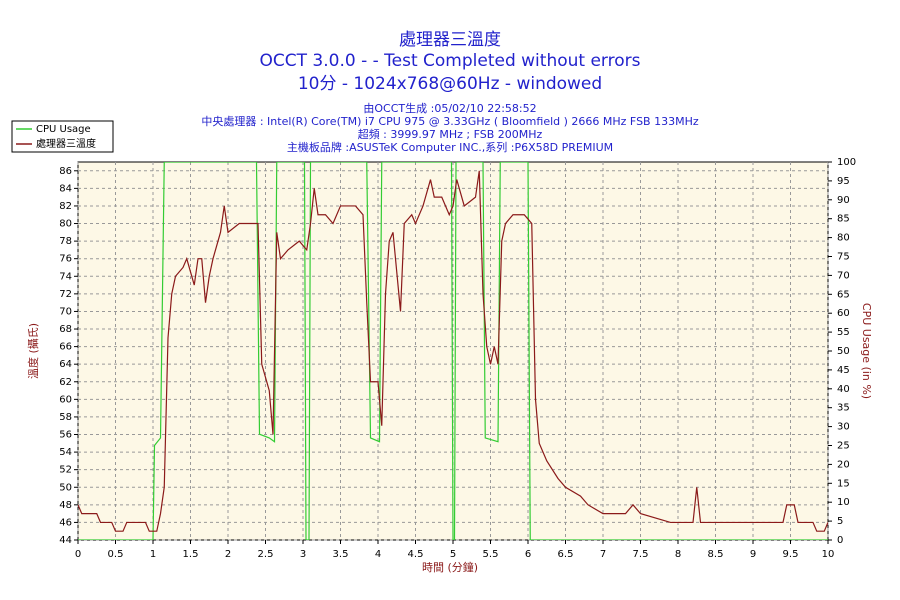 This screenshot has width=900, height=600. I want to click on y2-tick-label: 0, so click(840, 540).